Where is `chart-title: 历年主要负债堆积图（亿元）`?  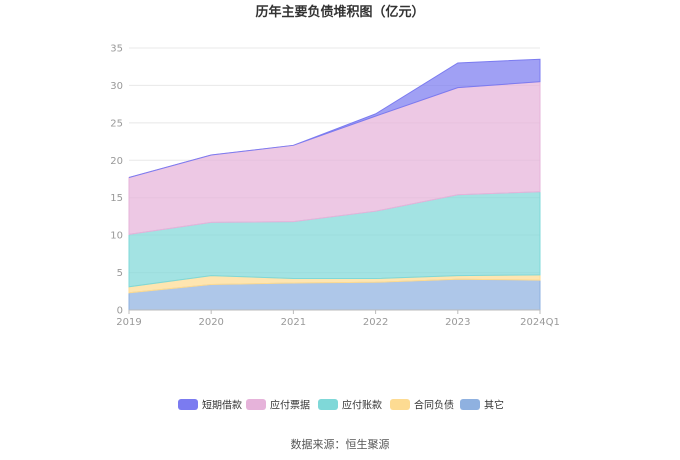
chart-title: 历年主要负债堆积图（亿元） is located at coordinates (339, 12).